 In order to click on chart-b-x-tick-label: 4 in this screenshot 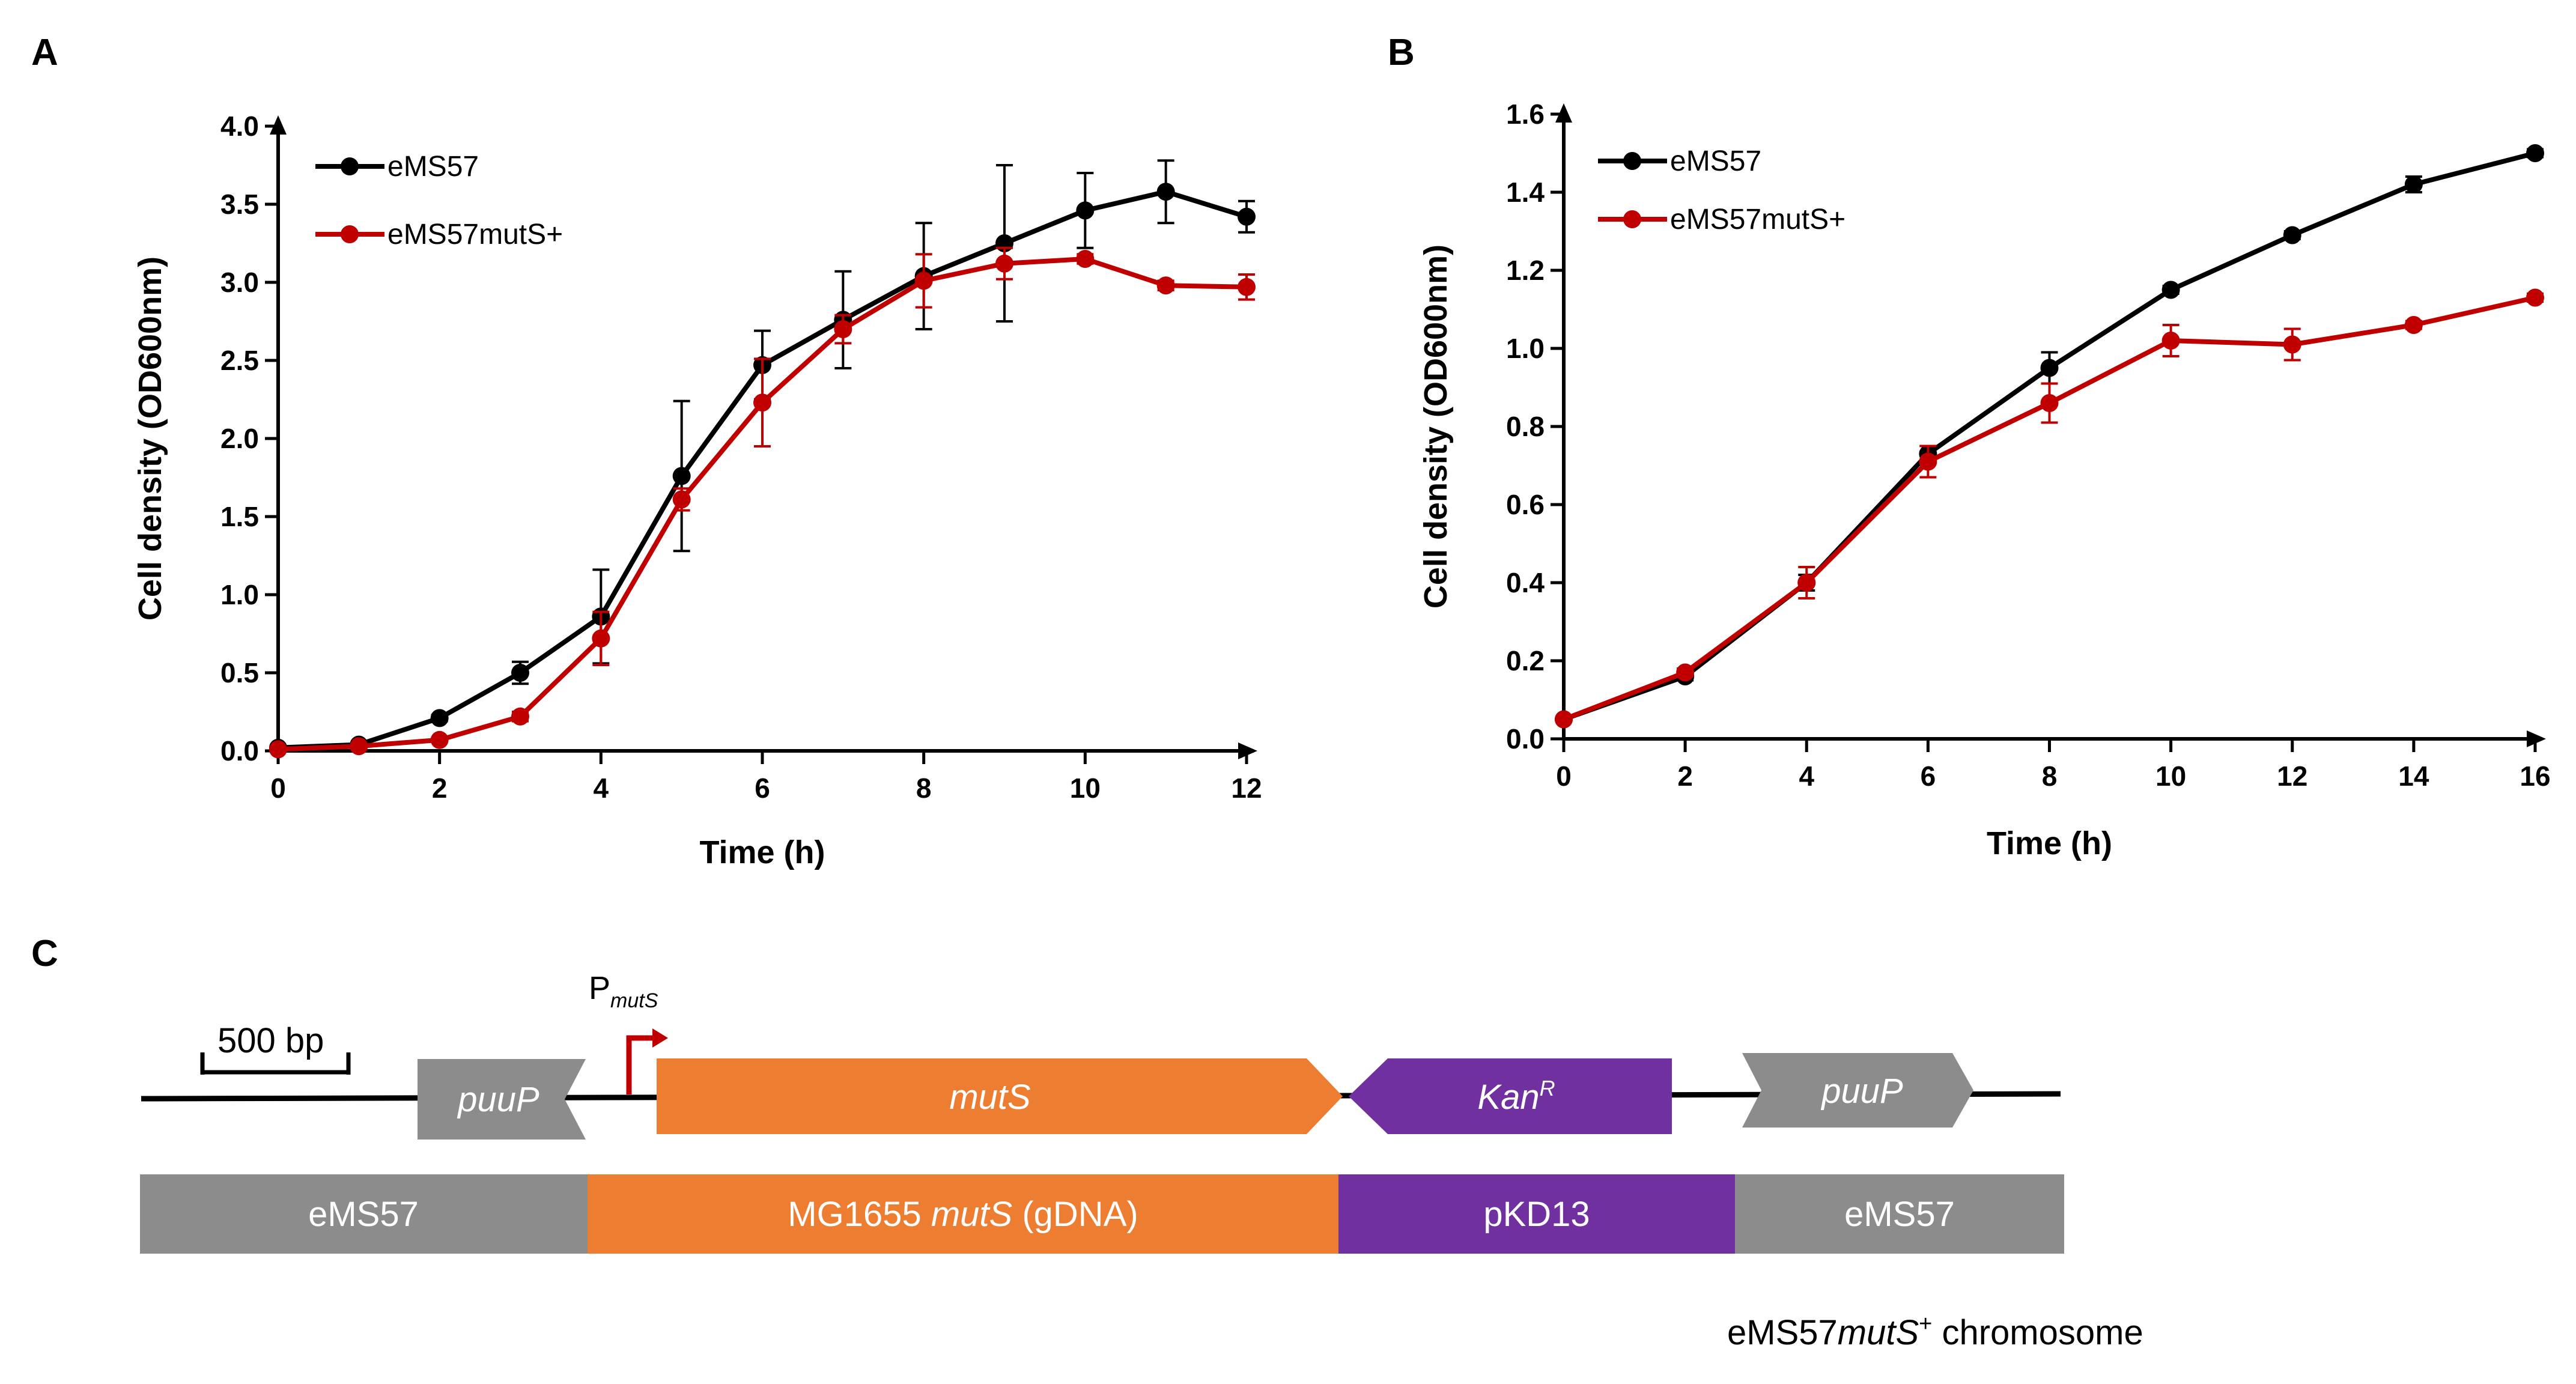, I will do `click(1806, 776)`.